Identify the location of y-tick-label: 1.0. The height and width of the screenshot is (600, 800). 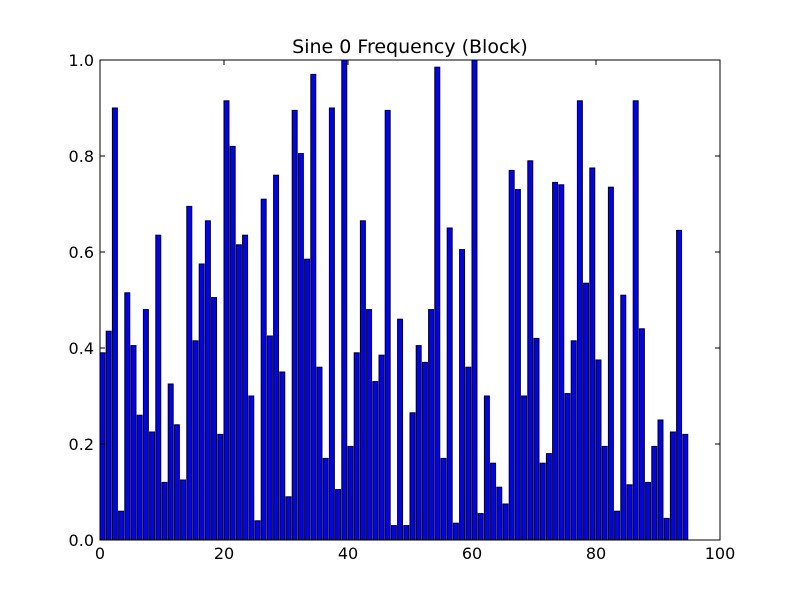
(81, 60).